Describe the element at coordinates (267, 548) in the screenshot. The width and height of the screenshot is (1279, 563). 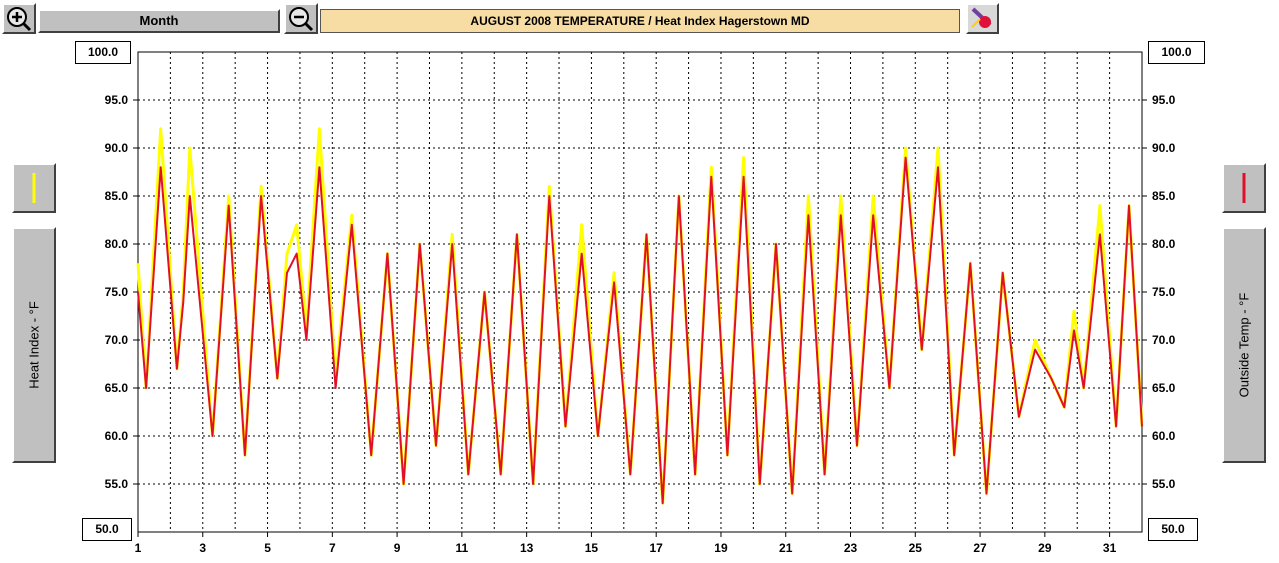
I see `x-tick-label: 5` at that location.